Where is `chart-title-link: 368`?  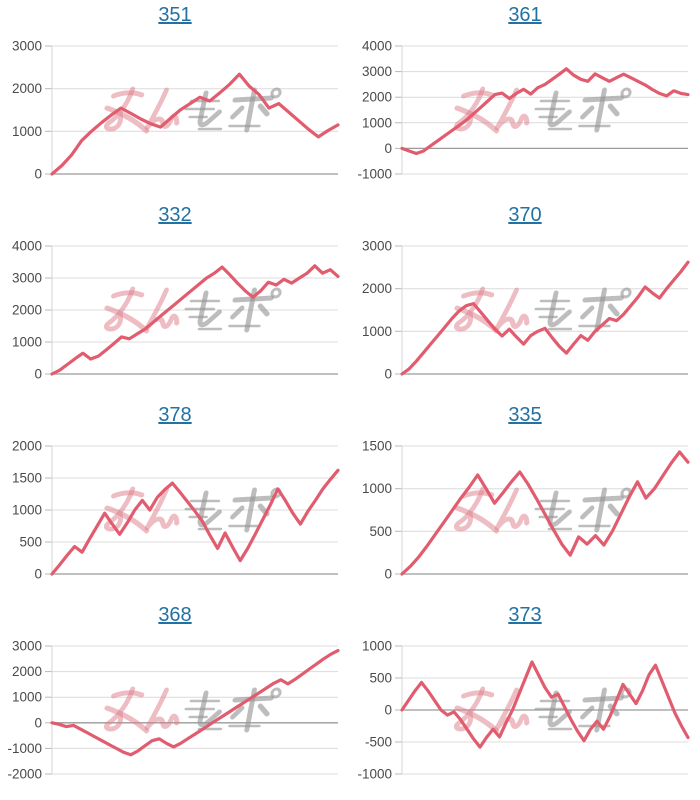
chart-title-link: 368 is located at coordinates (175, 615).